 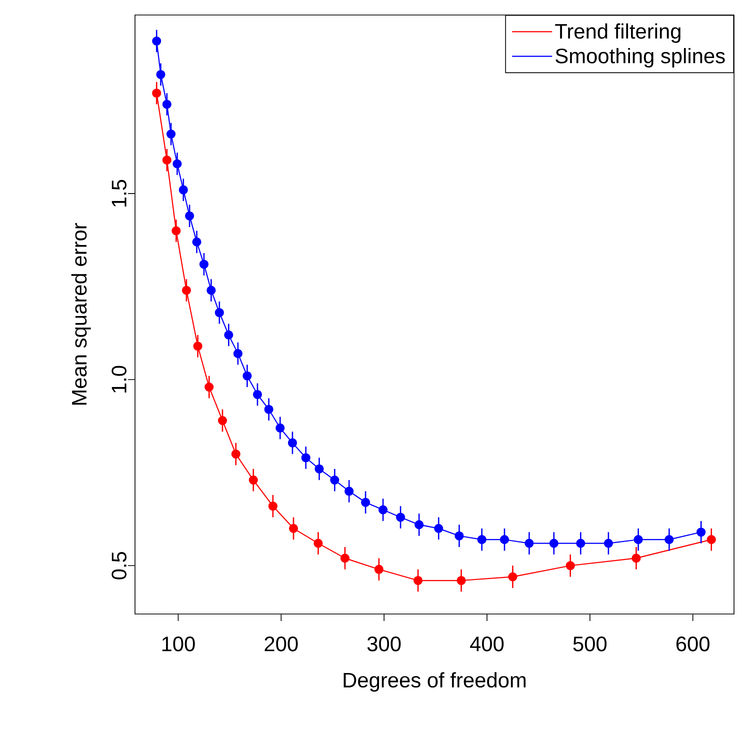 I want to click on x-tick-label: 100, so click(x=178, y=644).